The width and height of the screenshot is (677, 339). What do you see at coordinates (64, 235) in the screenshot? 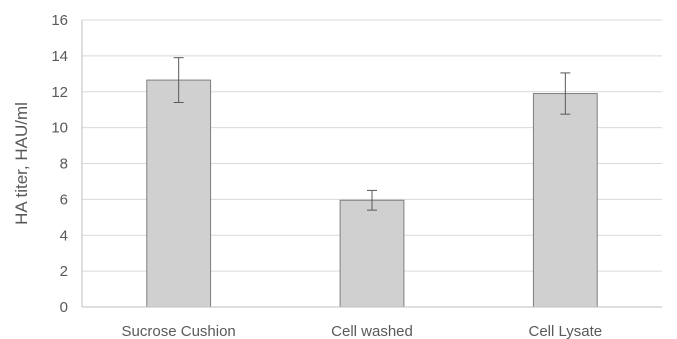
I see `y-tick-label: 4` at bounding box center [64, 235].